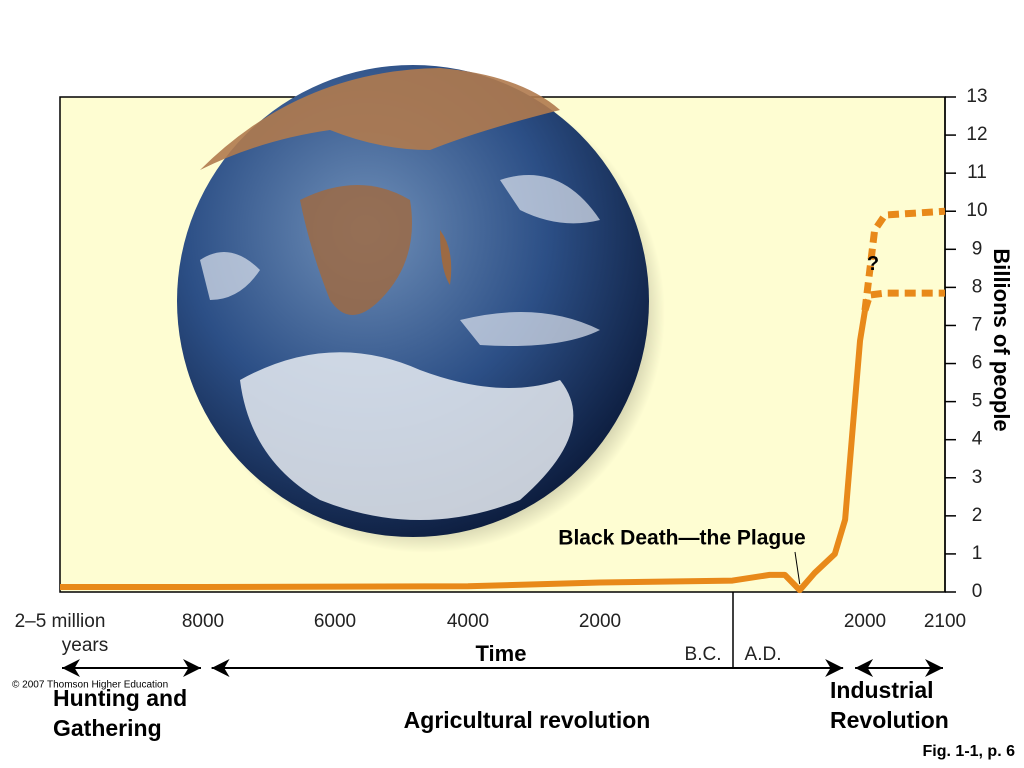 This screenshot has height=768, width=1024. Describe the element at coordinates (90, 685) in the screenshot. I see `copyright: © 2007 Thomson Higher Education` at that location.